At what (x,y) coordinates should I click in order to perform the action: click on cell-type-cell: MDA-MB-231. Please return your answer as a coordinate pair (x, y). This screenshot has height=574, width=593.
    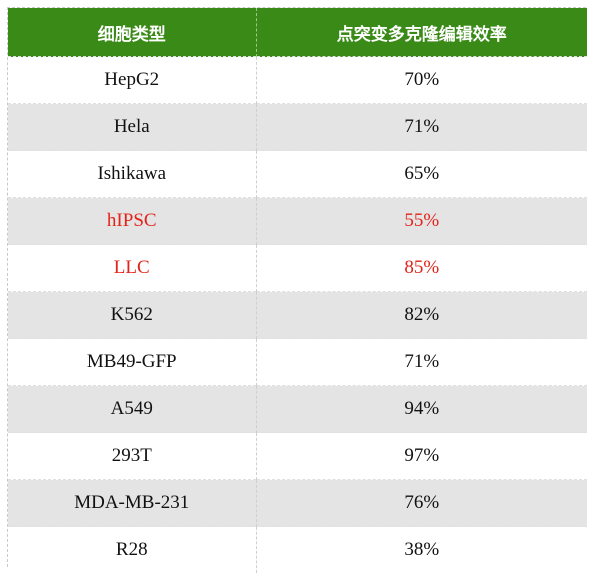
    Looking at the image, I should click on (132, 503).